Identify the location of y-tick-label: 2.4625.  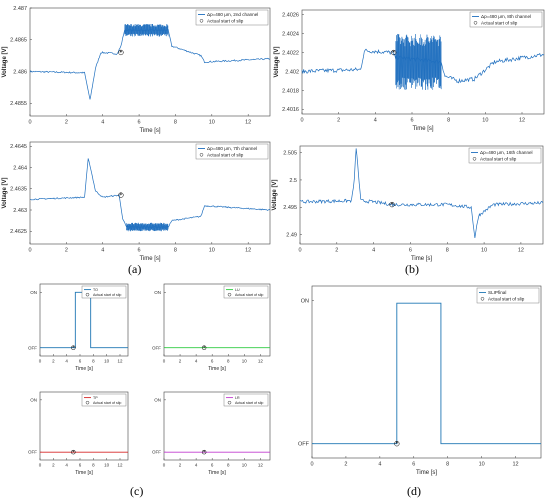
(18, 232).